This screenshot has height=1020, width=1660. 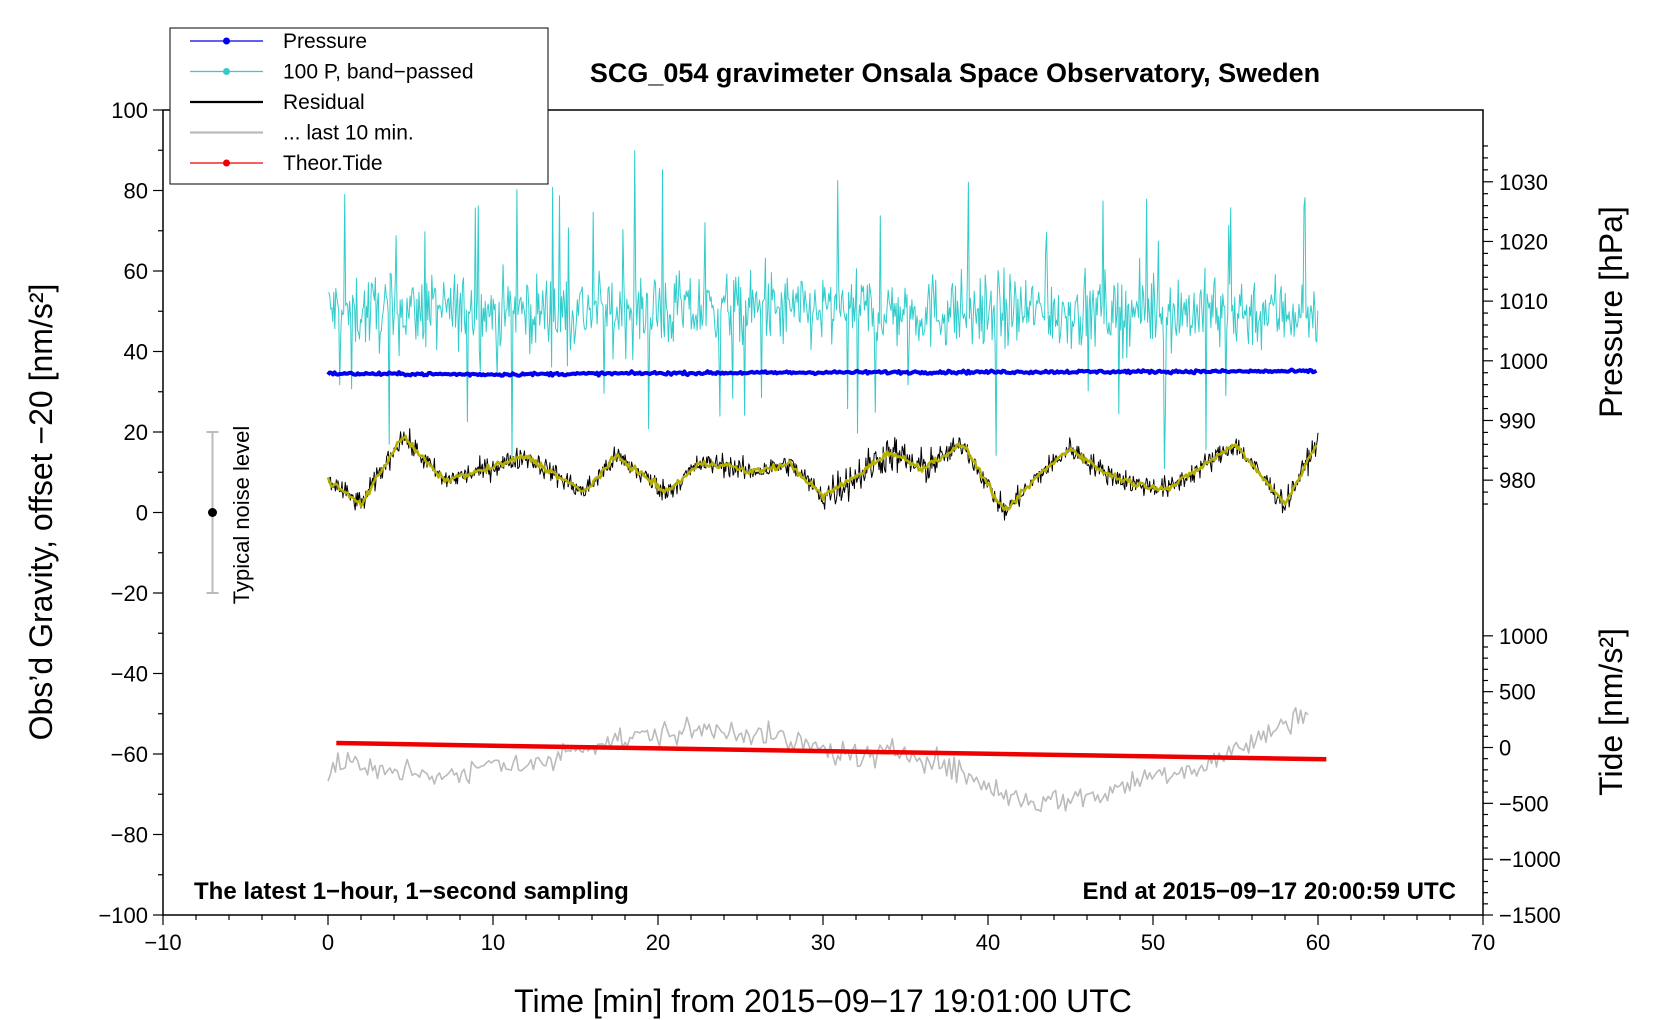 What do you see at coordinates (1611, 712) in the screenshot?
I see `tide-axis-title: Tide [nm/s²]` at bounding box center [1611, 712].